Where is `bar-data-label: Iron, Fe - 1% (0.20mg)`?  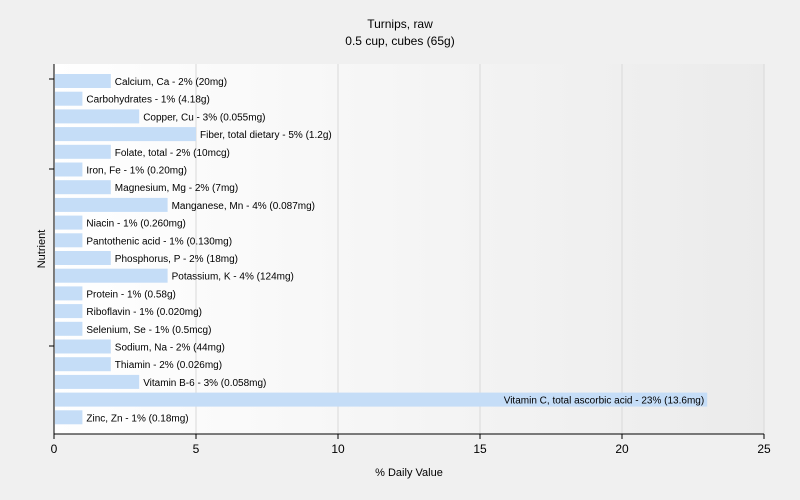 bar-data-label: Iron, Fe - 1% (0.20mg) is located at coordinates (136, 171).